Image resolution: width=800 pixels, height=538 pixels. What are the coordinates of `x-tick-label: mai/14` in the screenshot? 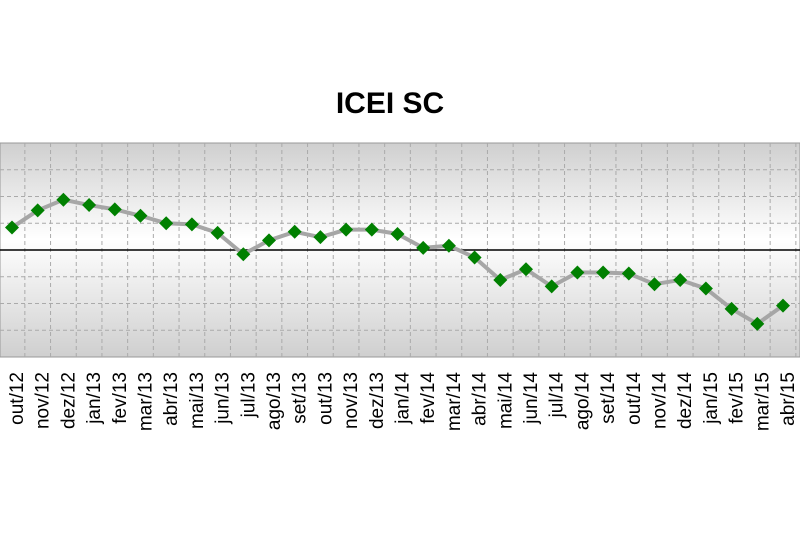 It's located at (505, 400).